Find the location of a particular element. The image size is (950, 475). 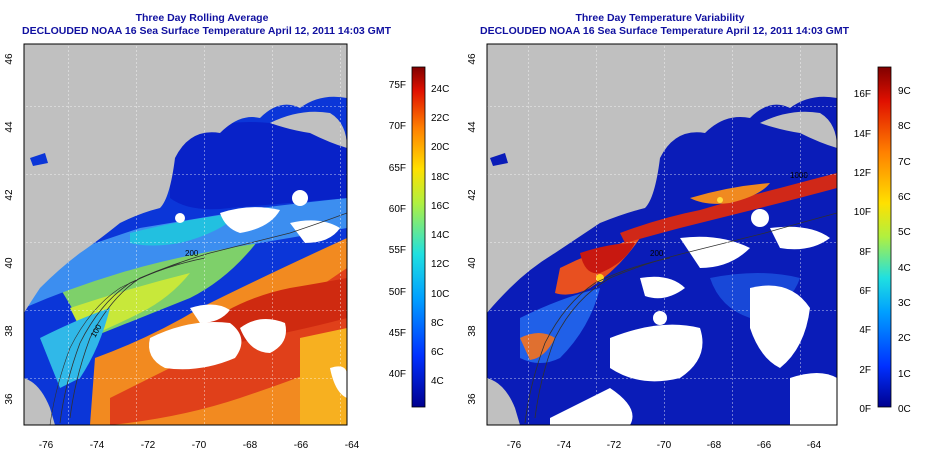

left-cbar-c: 22C is located at coordinates (440, 118).